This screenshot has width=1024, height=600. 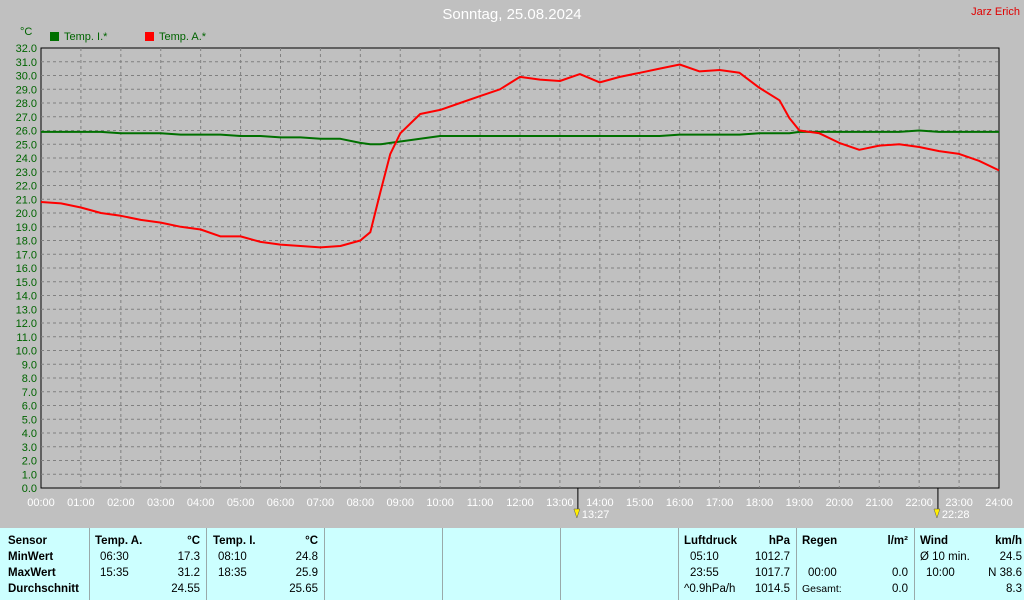 I want to click on marker-time-label: 13:27, so click(x=596, y=515).